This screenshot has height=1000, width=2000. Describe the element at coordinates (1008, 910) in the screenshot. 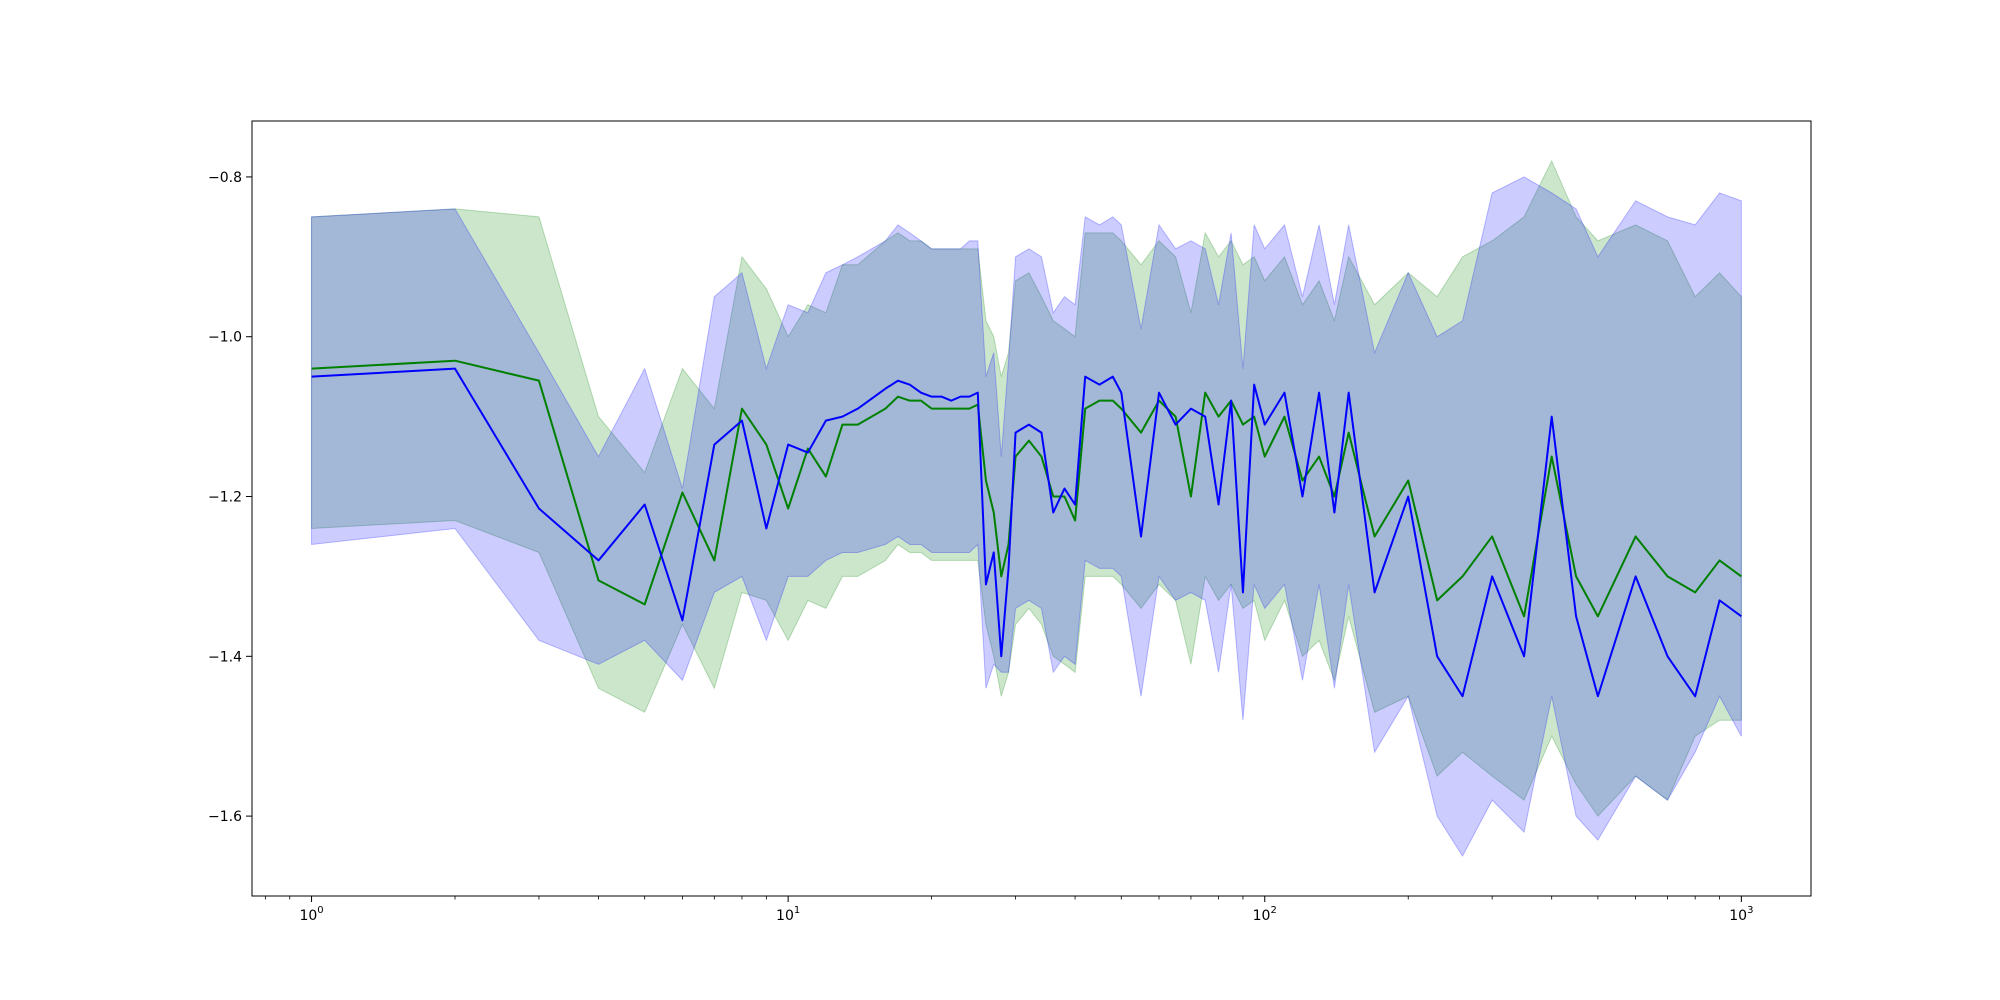

I see `x-axis: 10⁰ 10¹ 10² 10³` at that location.